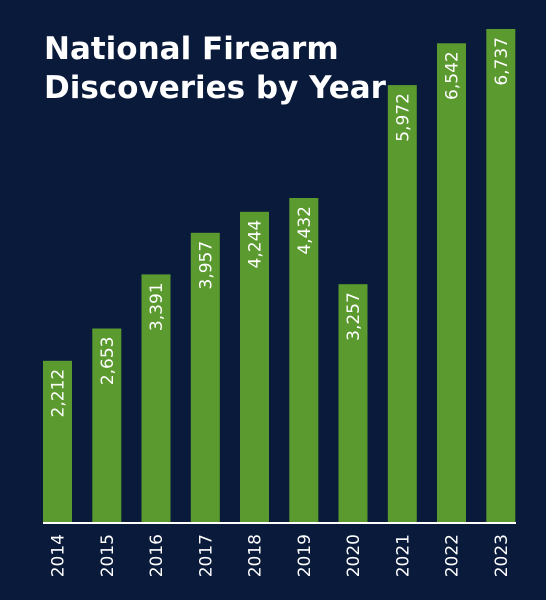 Image resolution: width=546 pixels, height=600 pixels. Describe the element at coordinates (304, 360) in the screenshot. I see `bar-2019` at that location.